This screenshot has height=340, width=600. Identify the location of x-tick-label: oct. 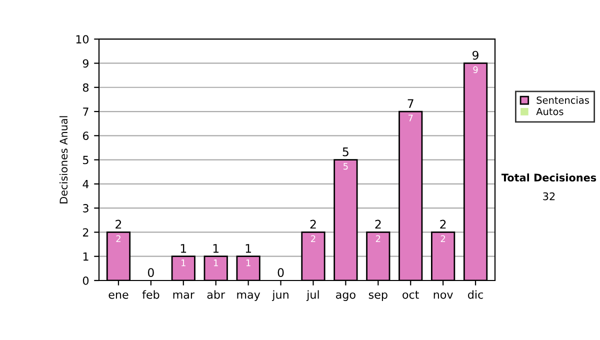
(410, 294).